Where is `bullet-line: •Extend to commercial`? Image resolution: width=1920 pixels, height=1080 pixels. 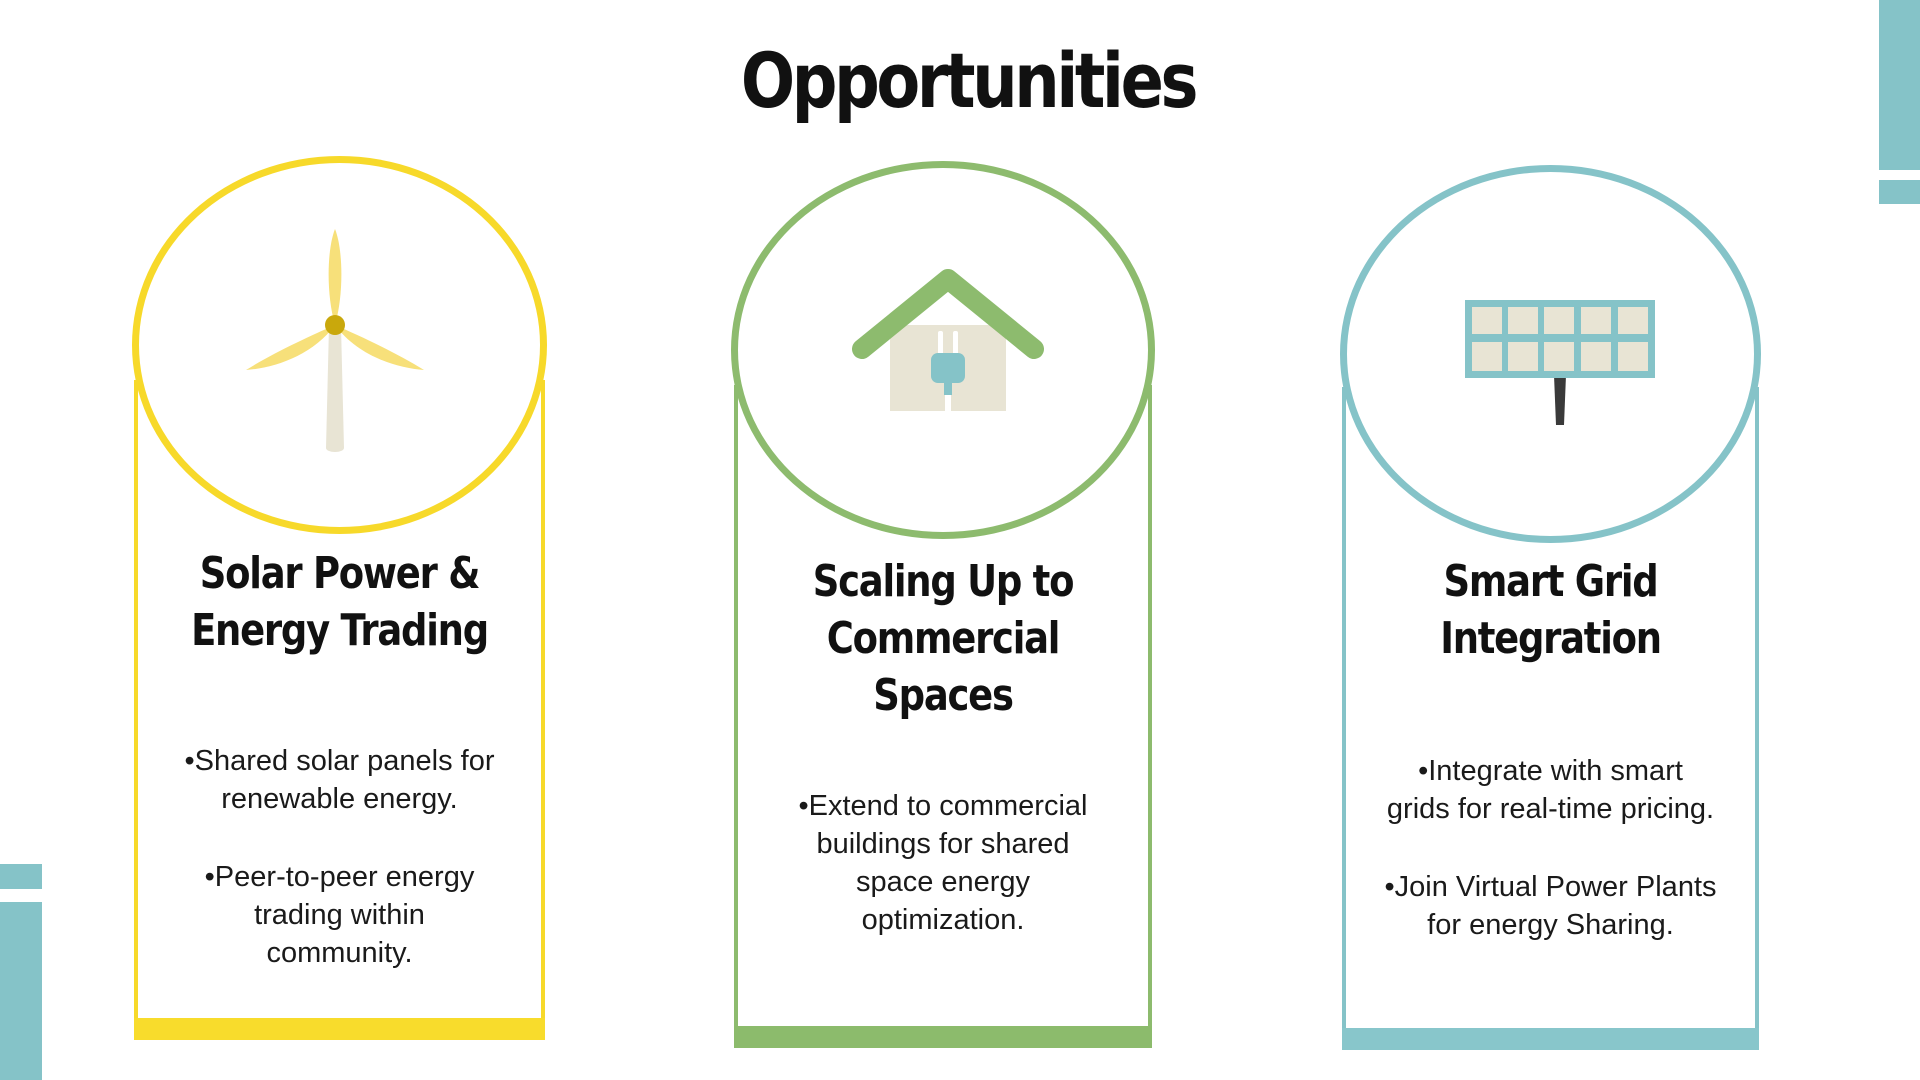 bullet-line: •Extend to commercial is located at coordinates (943, 806).